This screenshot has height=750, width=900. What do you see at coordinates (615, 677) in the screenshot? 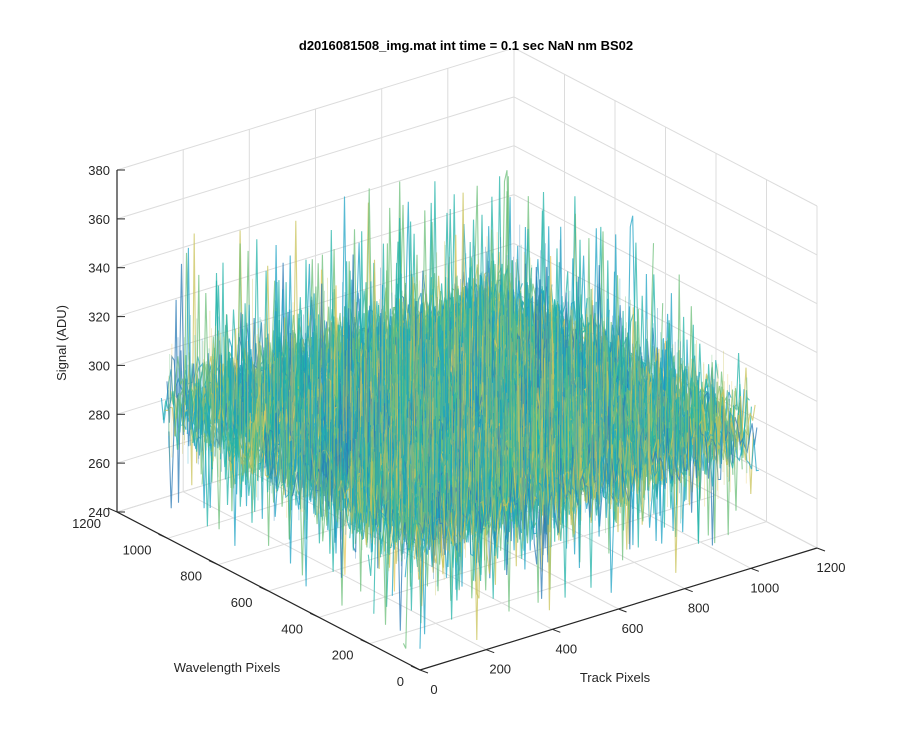
I see `x-axis-label: Track Pixels` at bounding box center [615, 677].